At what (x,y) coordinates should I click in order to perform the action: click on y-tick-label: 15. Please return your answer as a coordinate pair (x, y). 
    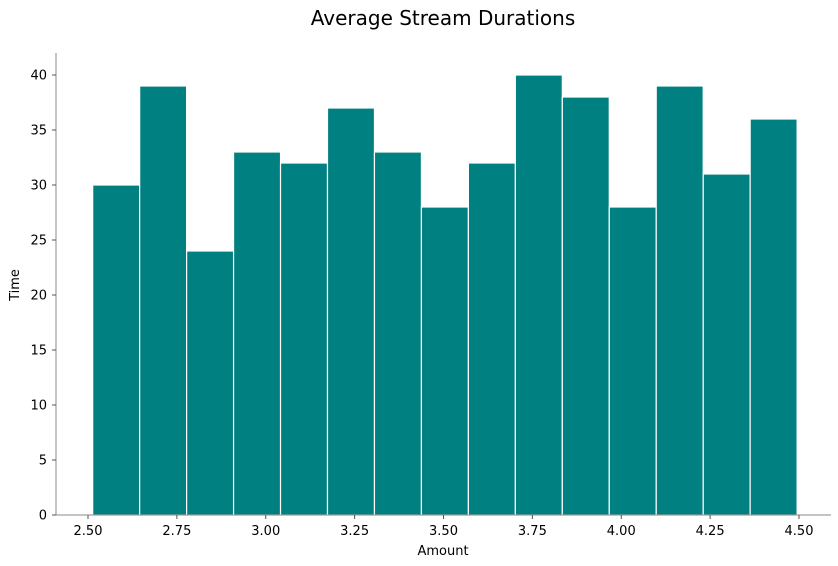
    Looking at the image, I should click on (38, 351).